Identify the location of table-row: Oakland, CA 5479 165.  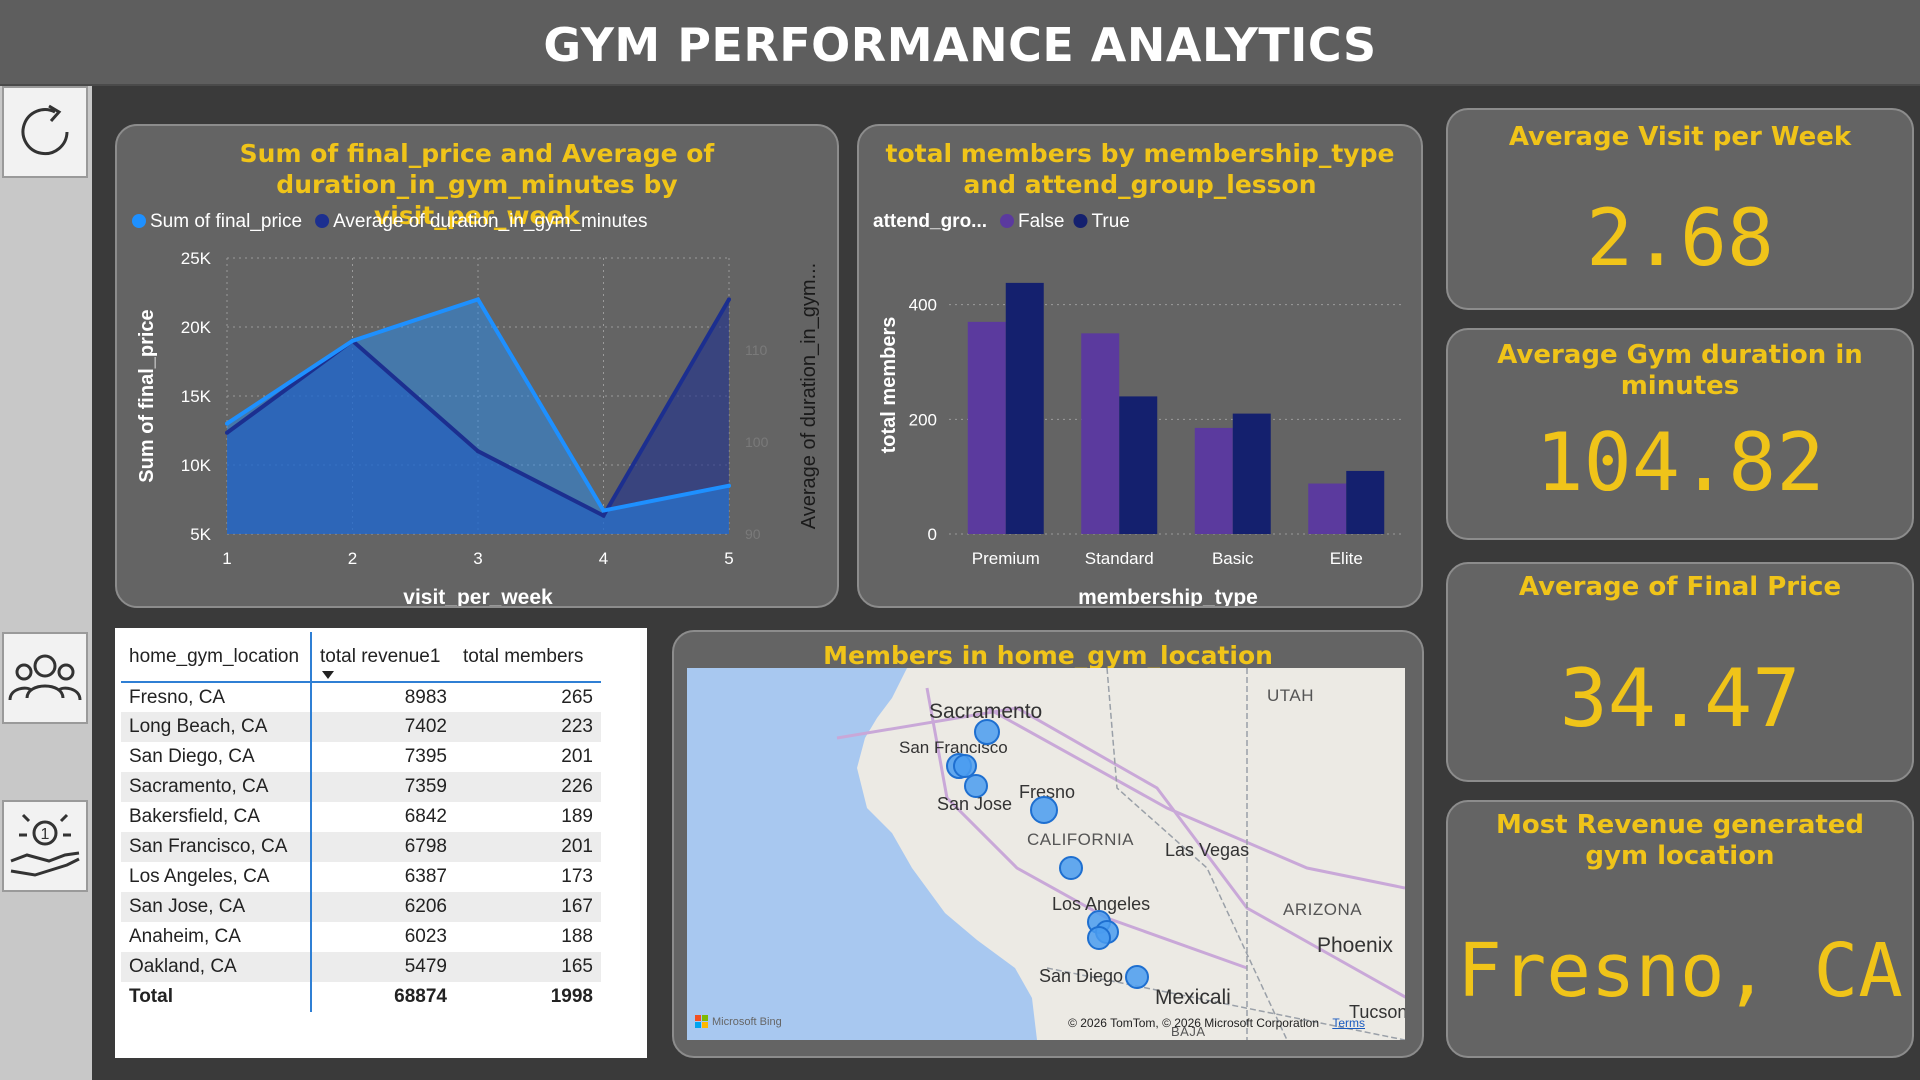
(361, 967).